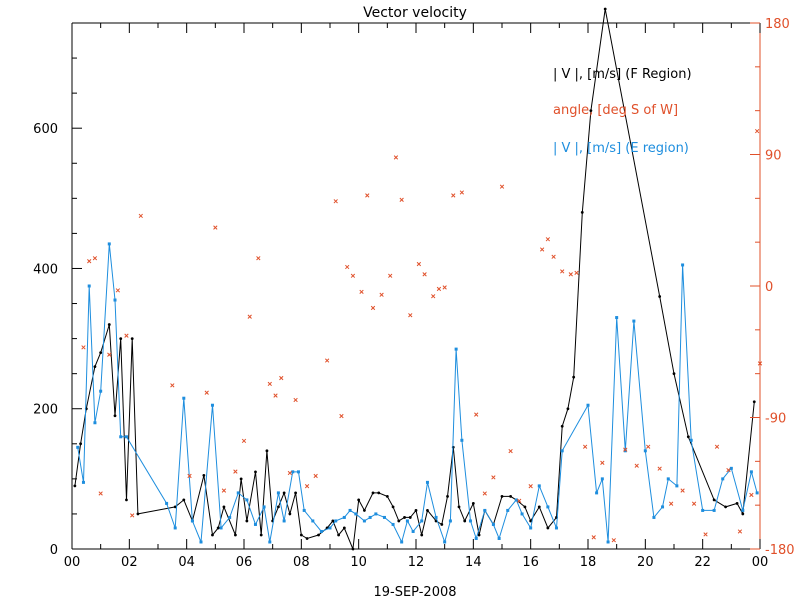  Describe the element at coordinates (645, 562) in the screenshot. I see `x-tick-label: 20` at that location.